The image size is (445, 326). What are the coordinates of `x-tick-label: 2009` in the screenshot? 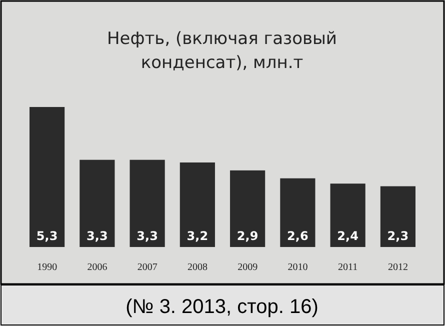 It's located at (248, 267).